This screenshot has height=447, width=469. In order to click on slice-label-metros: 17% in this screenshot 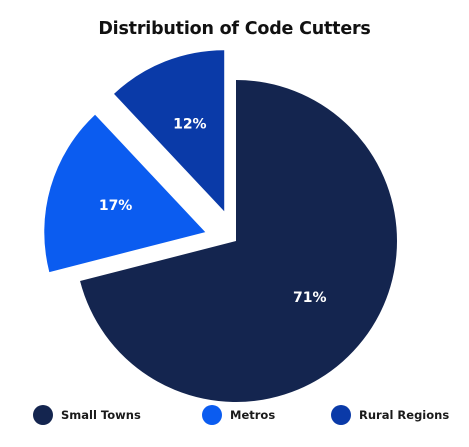, I will do `click(116, 206)`.